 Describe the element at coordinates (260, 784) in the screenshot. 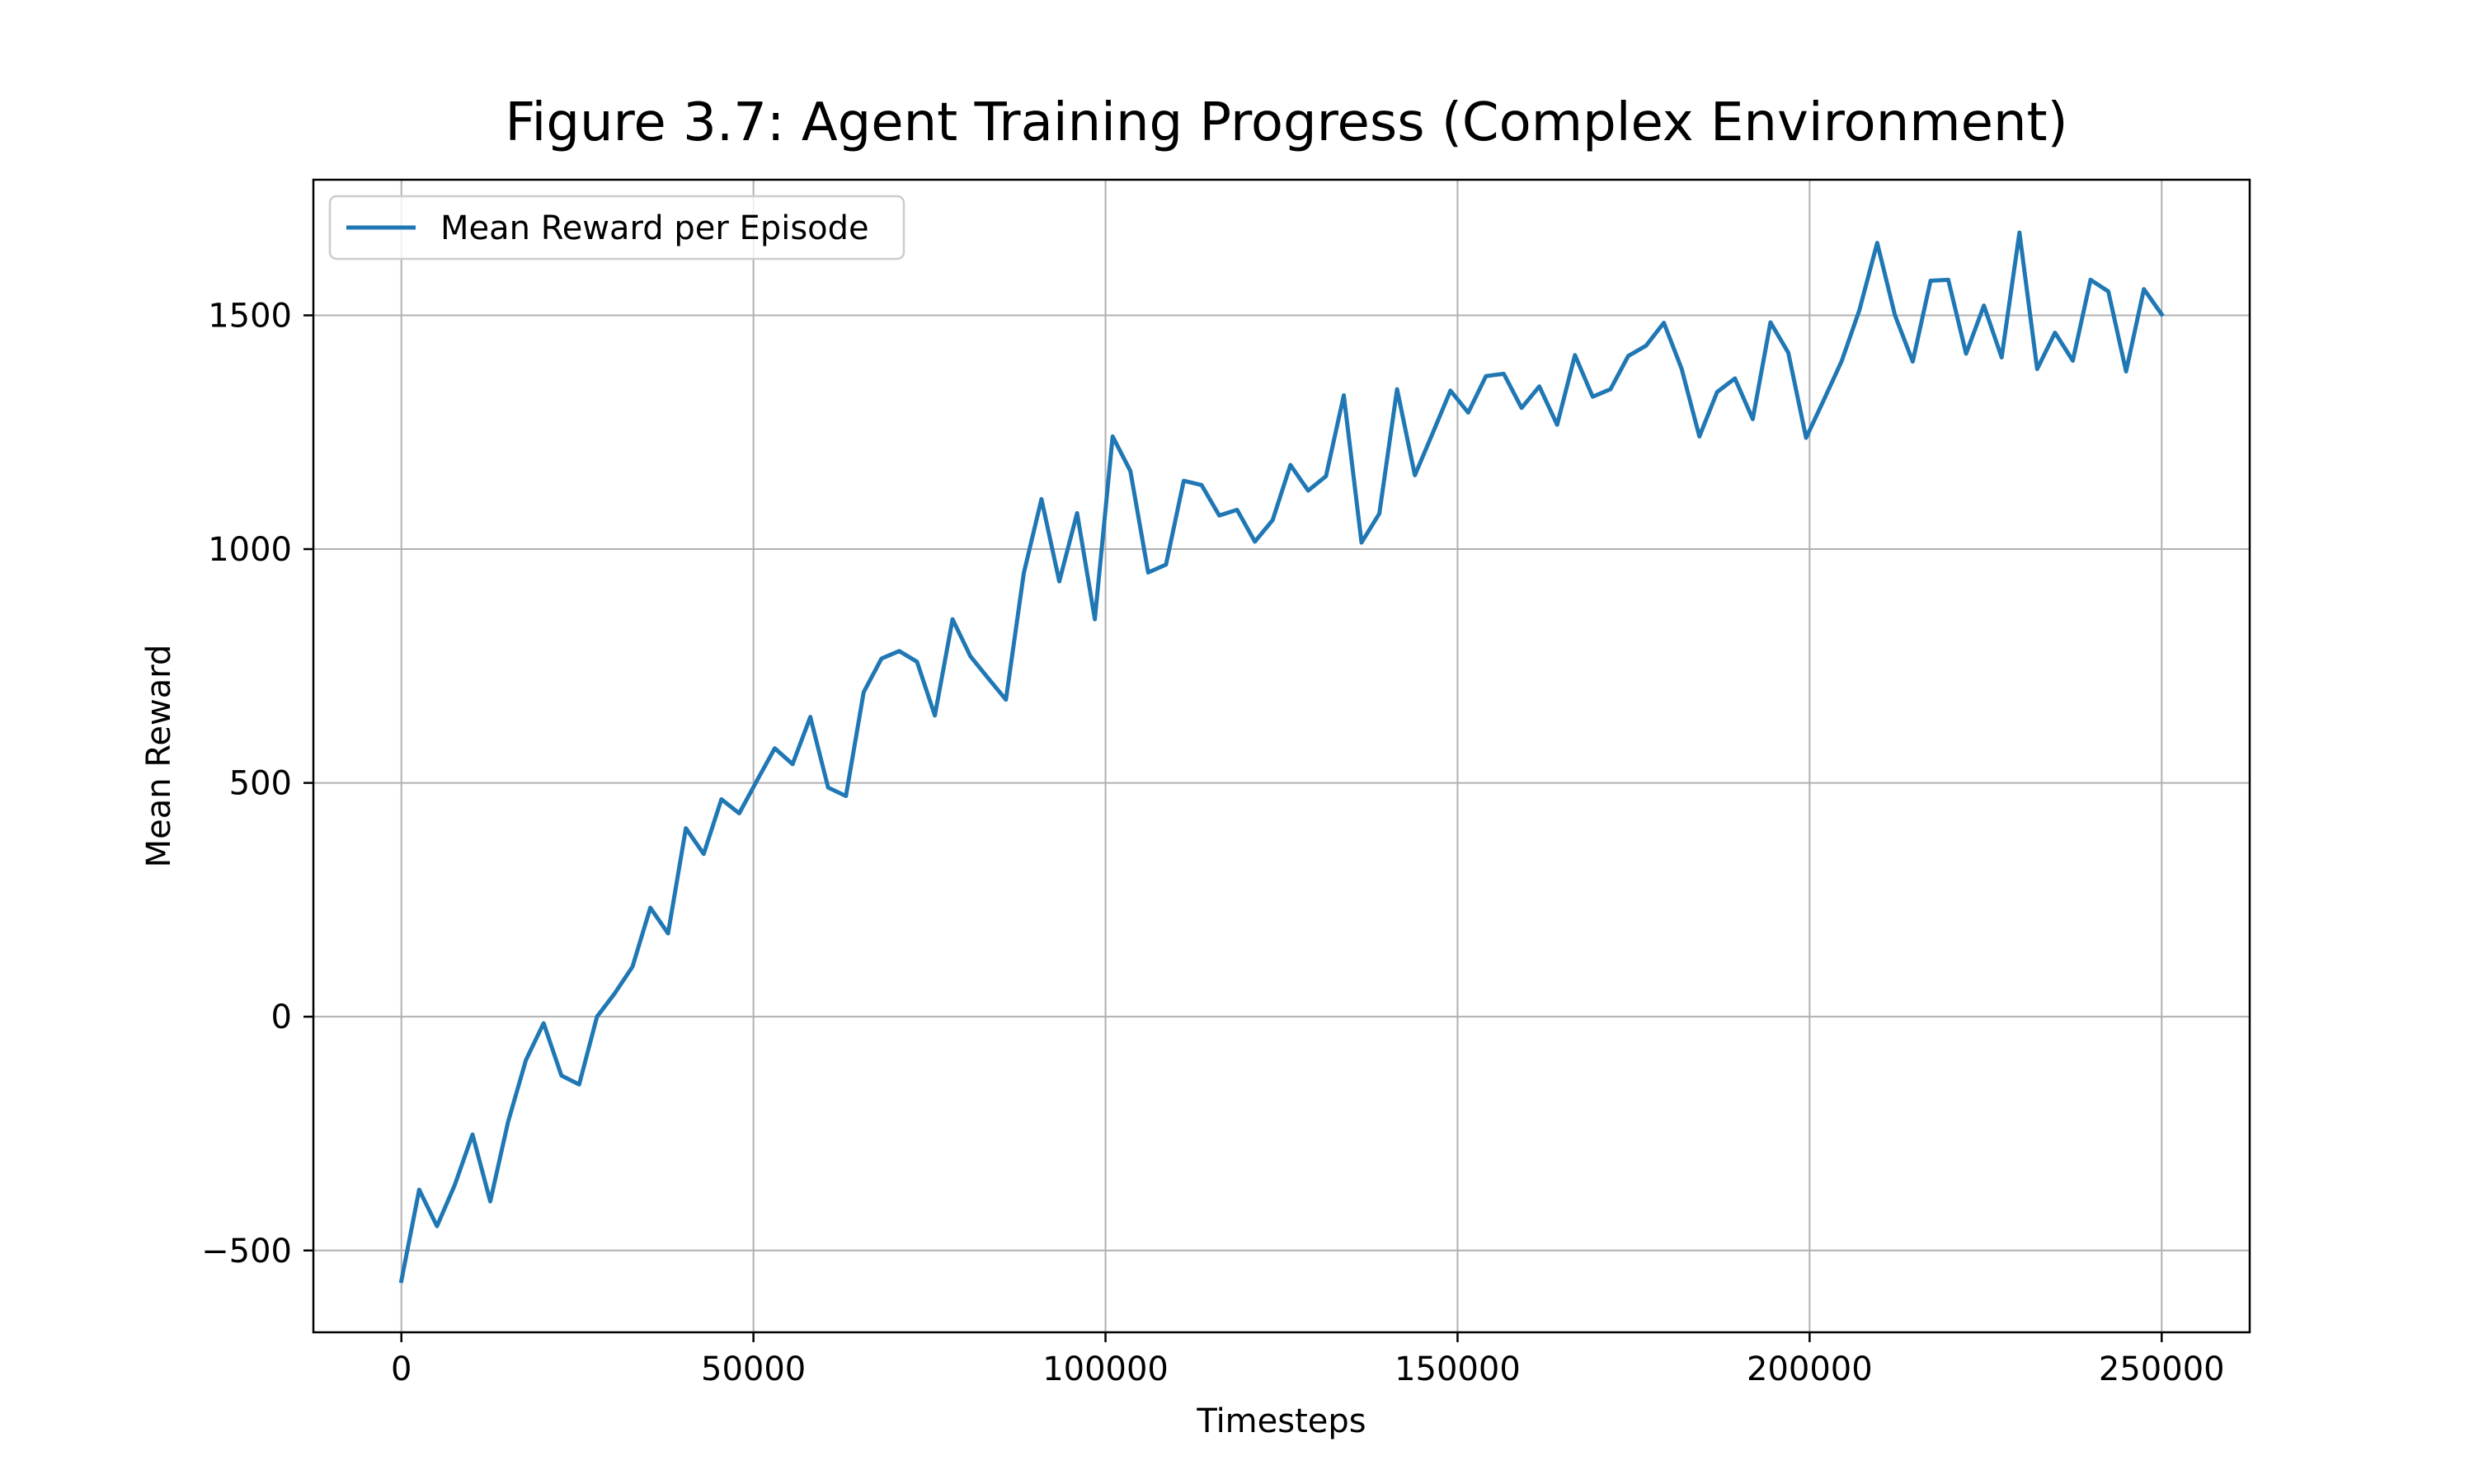

I see `y-tick-label: 500` at that location.